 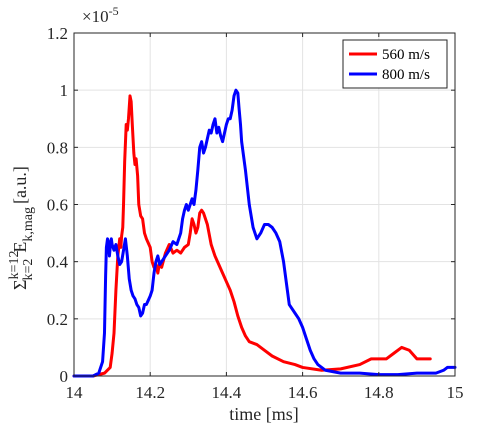 I want to click on x-tick-label: 14.6, so click(x=303, y=392).